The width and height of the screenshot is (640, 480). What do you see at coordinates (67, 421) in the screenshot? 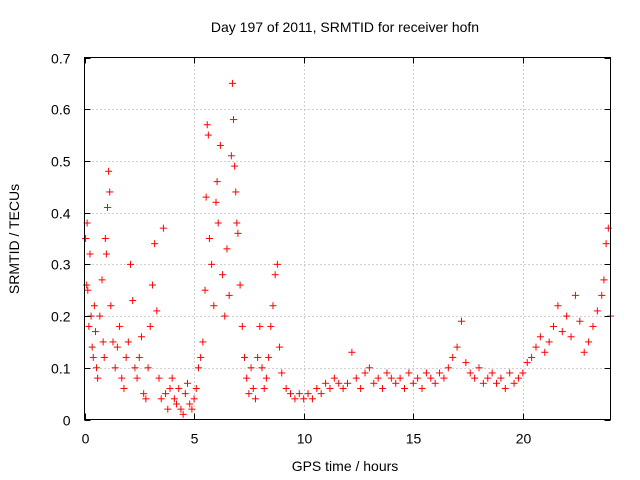
I see `y-tick-label: 0` at bounding box center [67, 421].